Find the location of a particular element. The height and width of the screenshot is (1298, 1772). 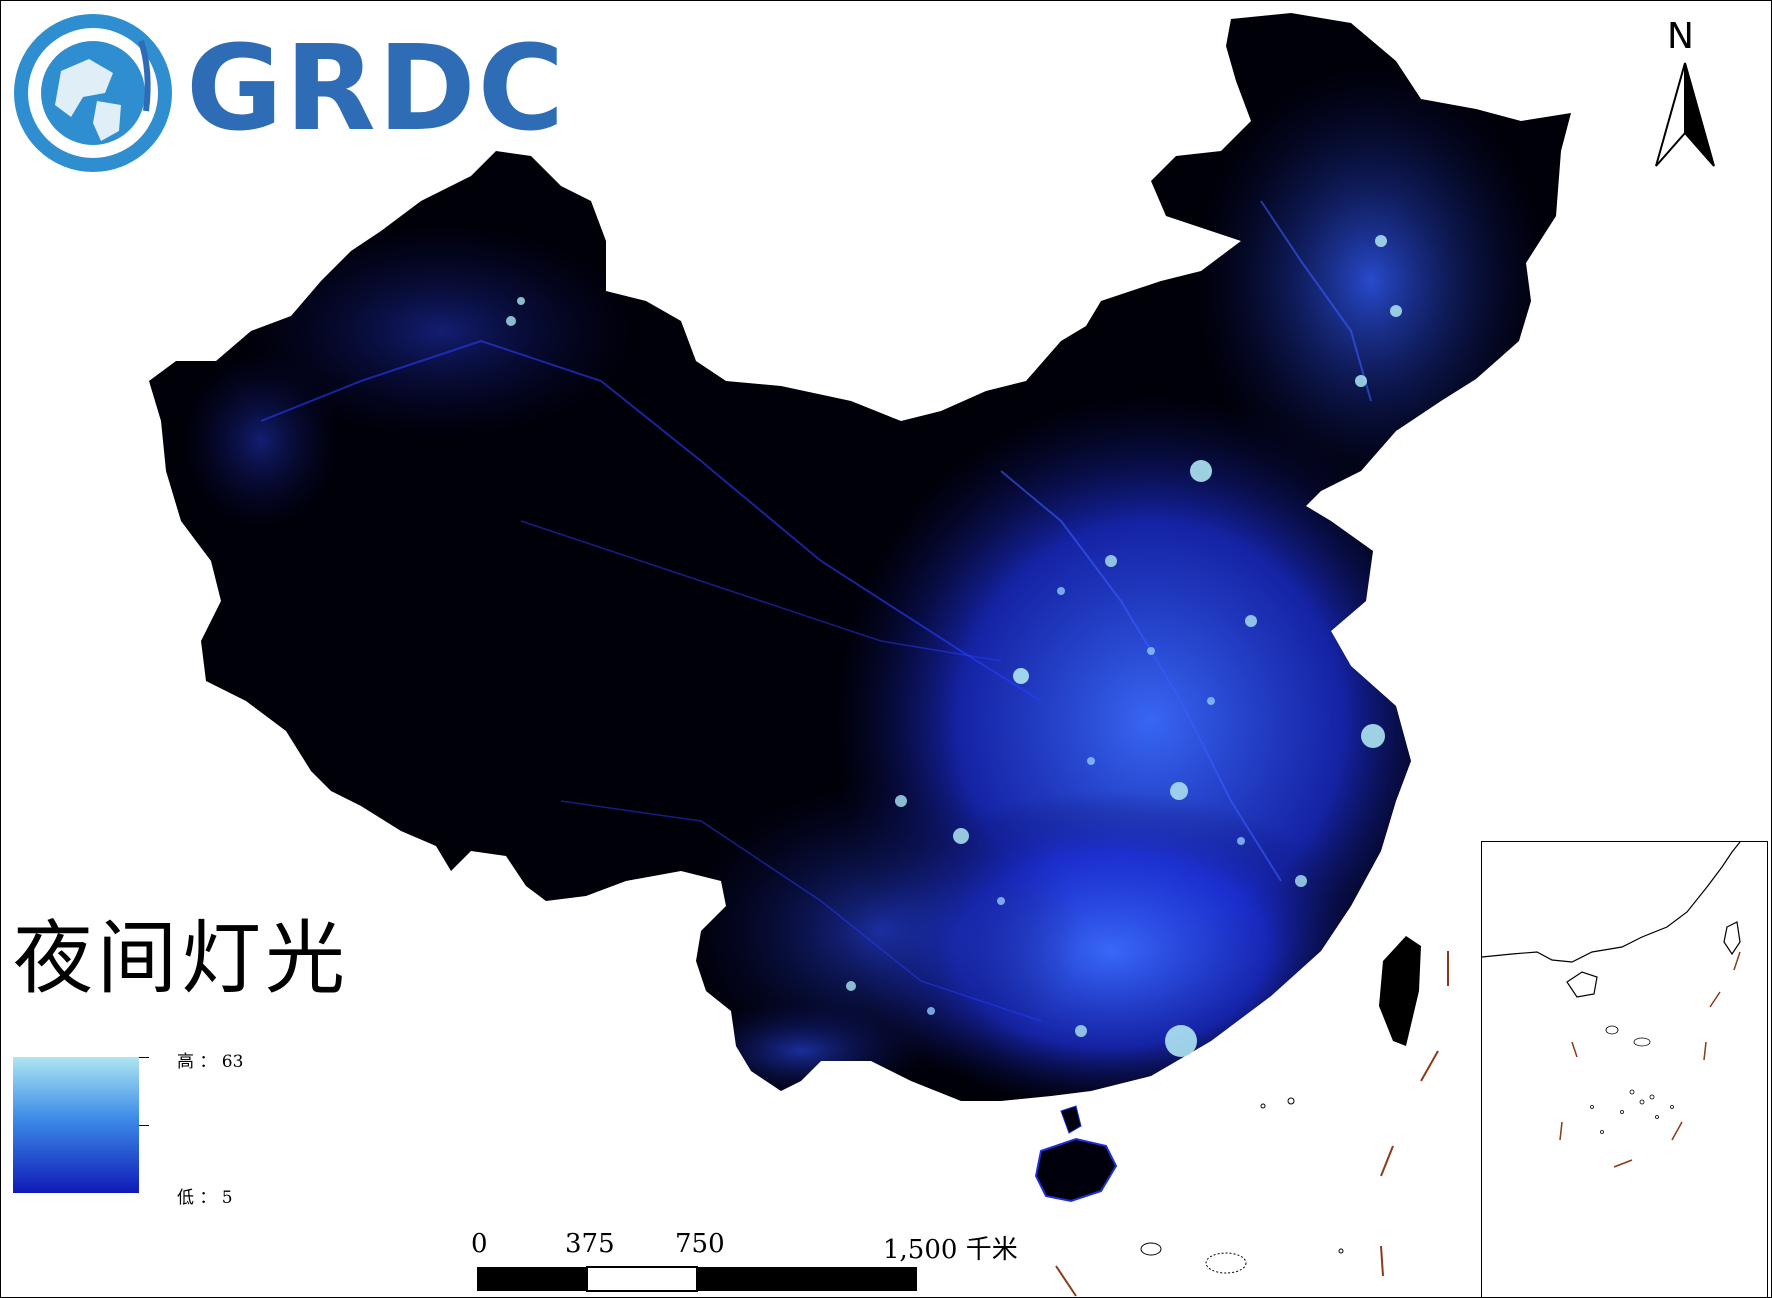

north-label: N is located at coordinates (1680, 36).